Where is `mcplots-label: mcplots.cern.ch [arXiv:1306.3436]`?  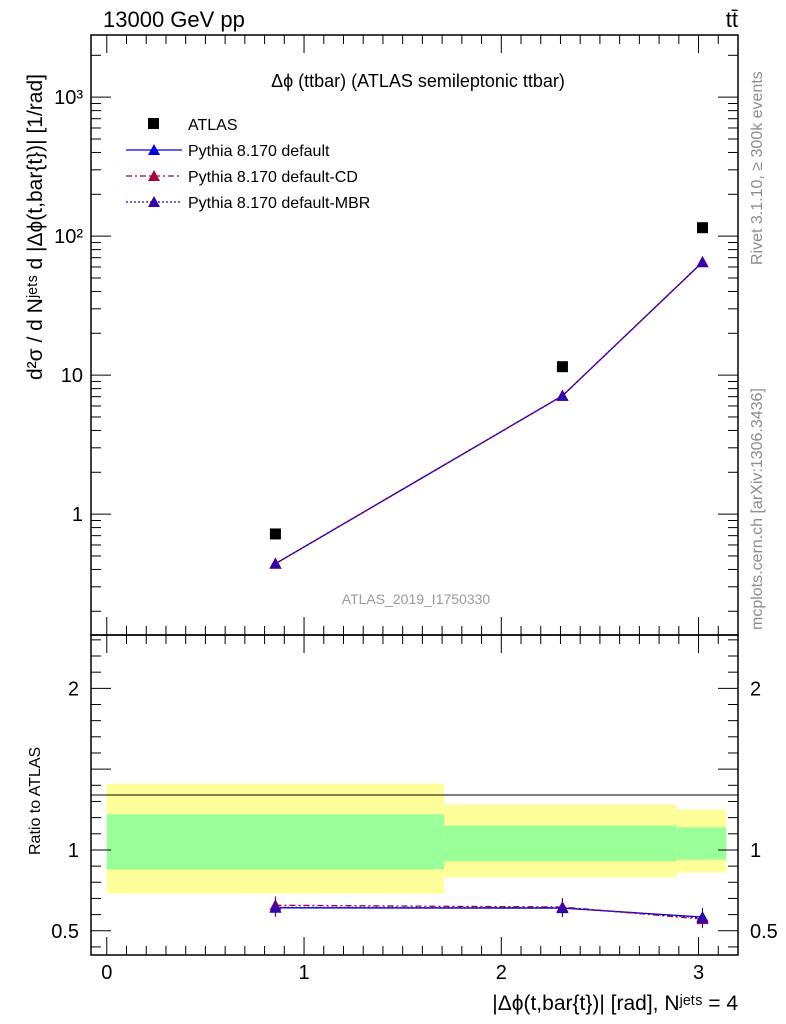
mcplots-label: mcplots.cern.ch [arXiv:1306.3436] is located at coordinates (757, 509).